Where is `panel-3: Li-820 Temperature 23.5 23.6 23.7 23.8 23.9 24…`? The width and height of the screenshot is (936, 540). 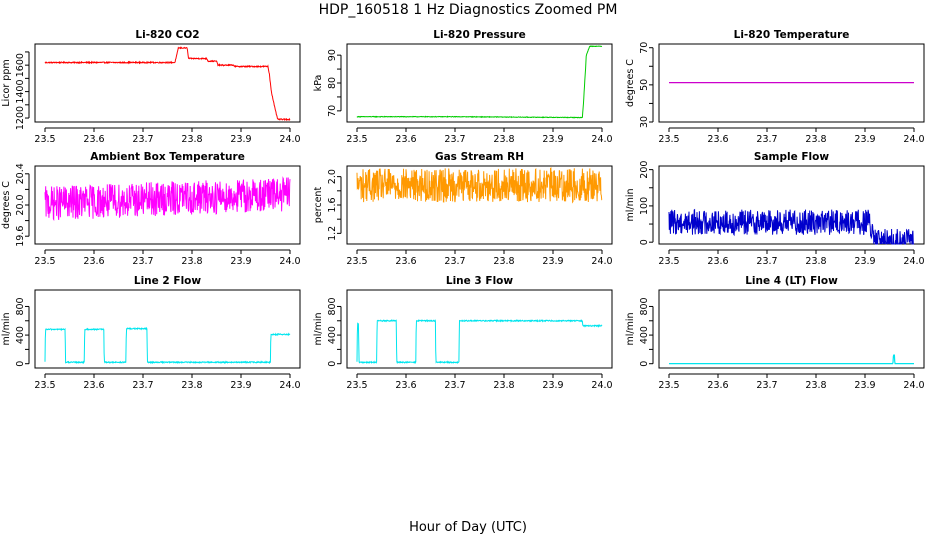
panel-3: Li-820 Temperature 23.5 23.6 23.7 23.8 23.9 24… is located at coordinates (775, 87).